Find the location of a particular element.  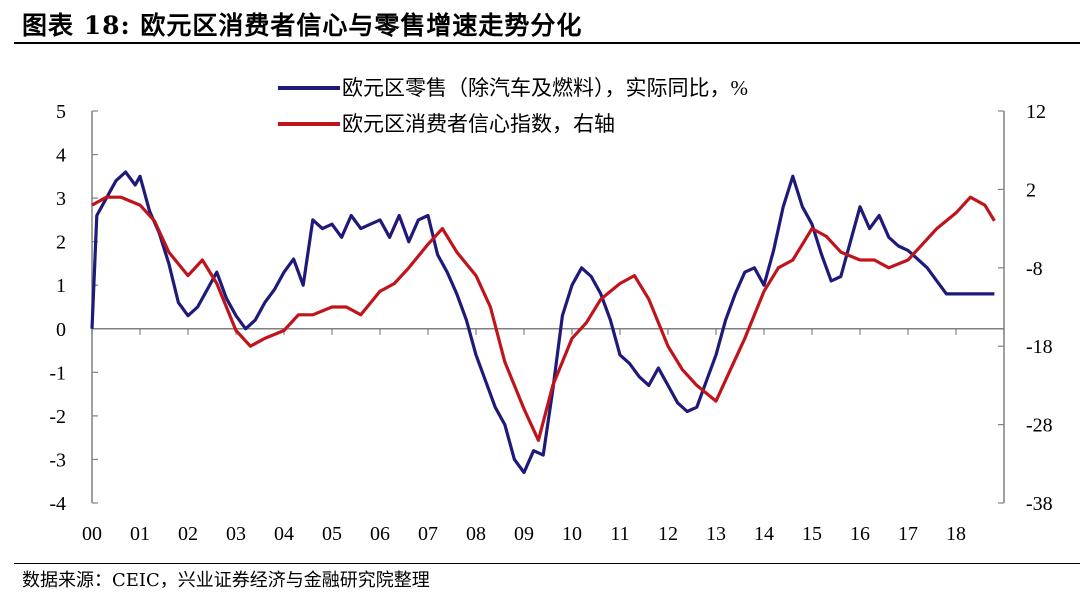

right-tick-label: 12 is located at coordinates (1036, 112).